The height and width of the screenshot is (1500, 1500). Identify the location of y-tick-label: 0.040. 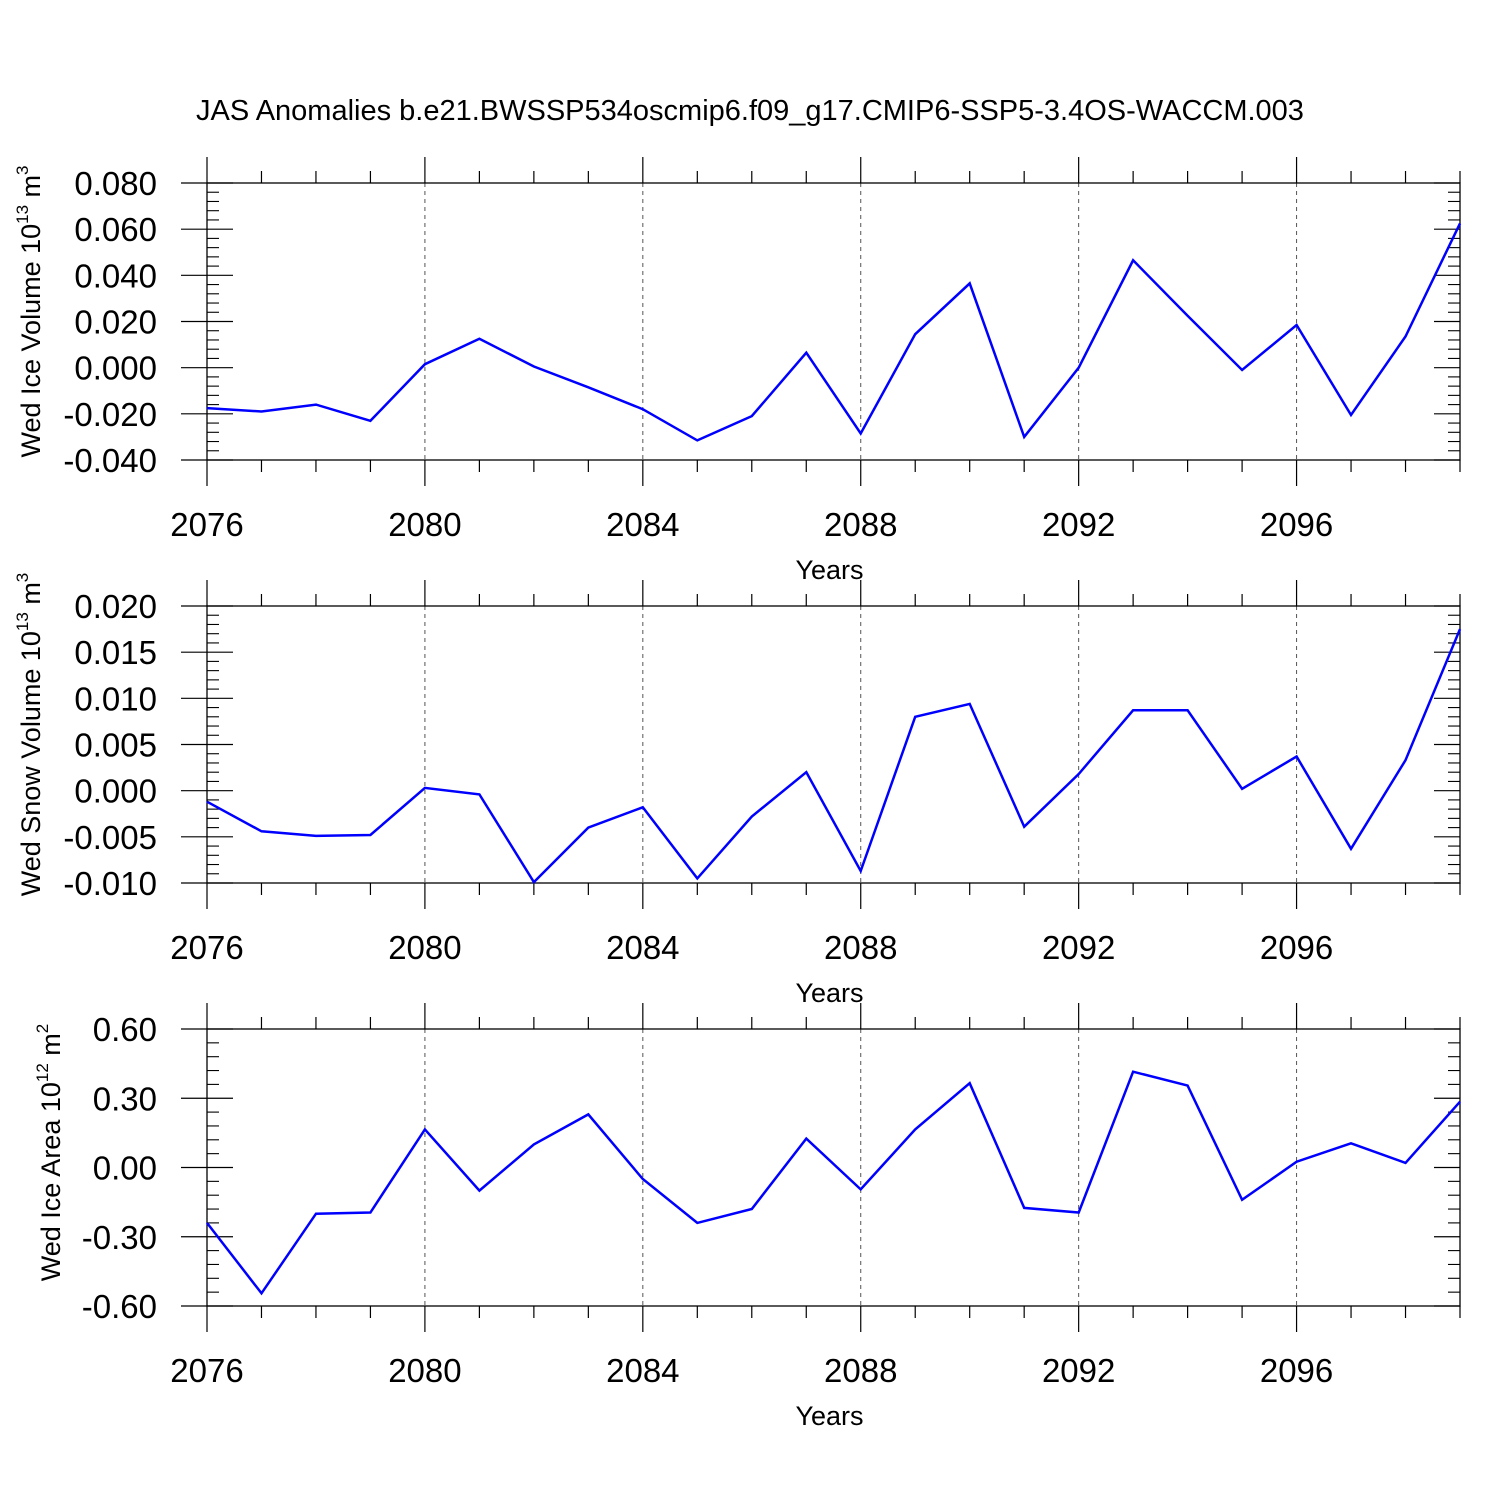
(115, 275).